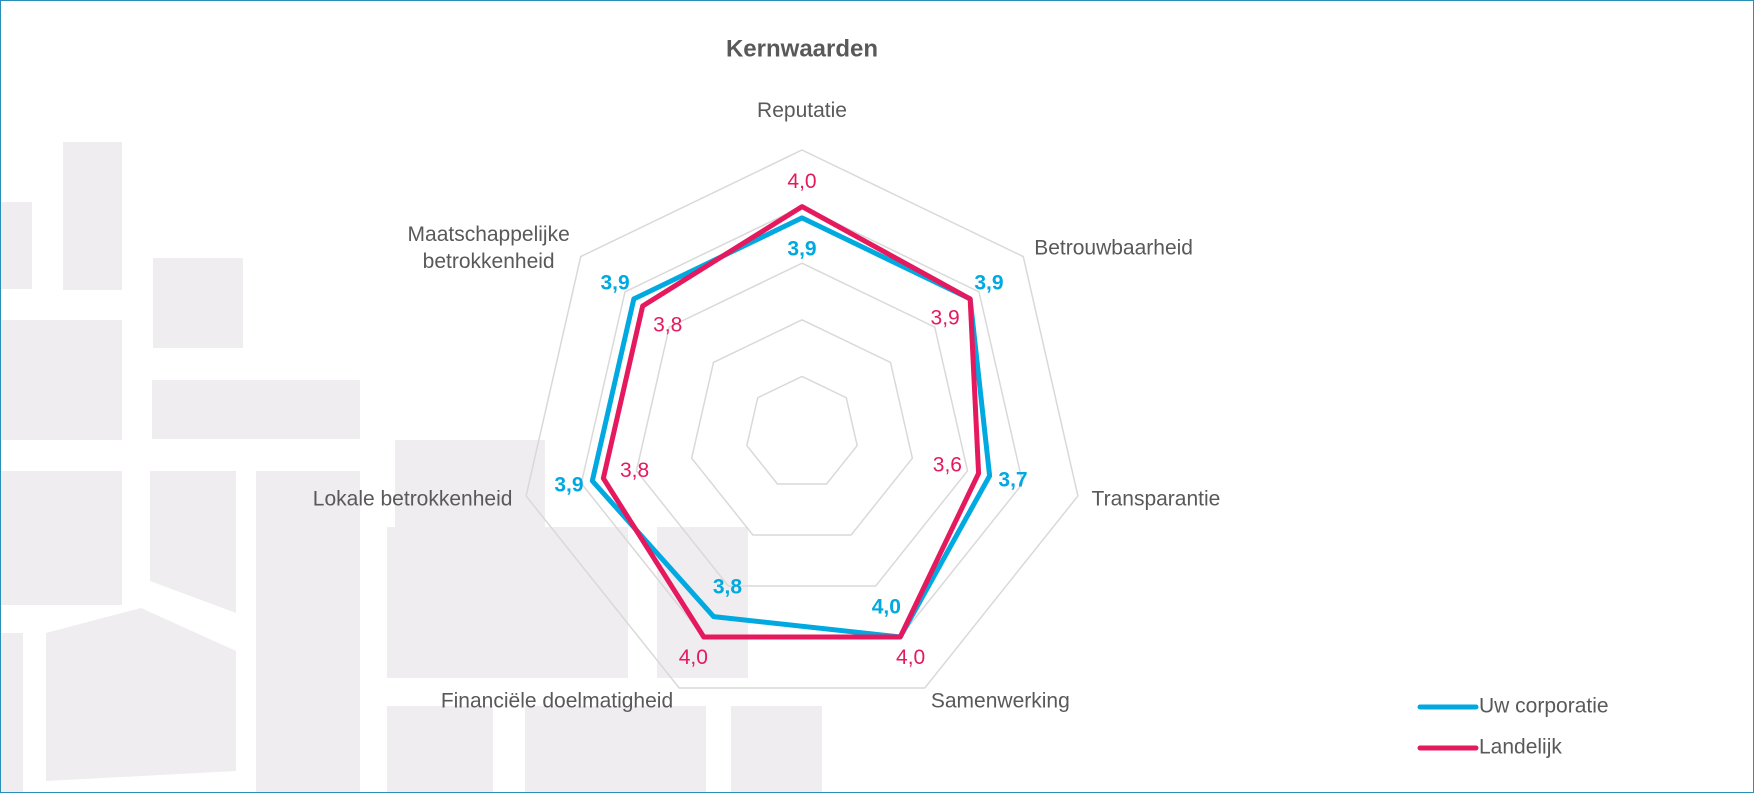  I want to click on category-label: Samenwerking, so click(1000, 701).